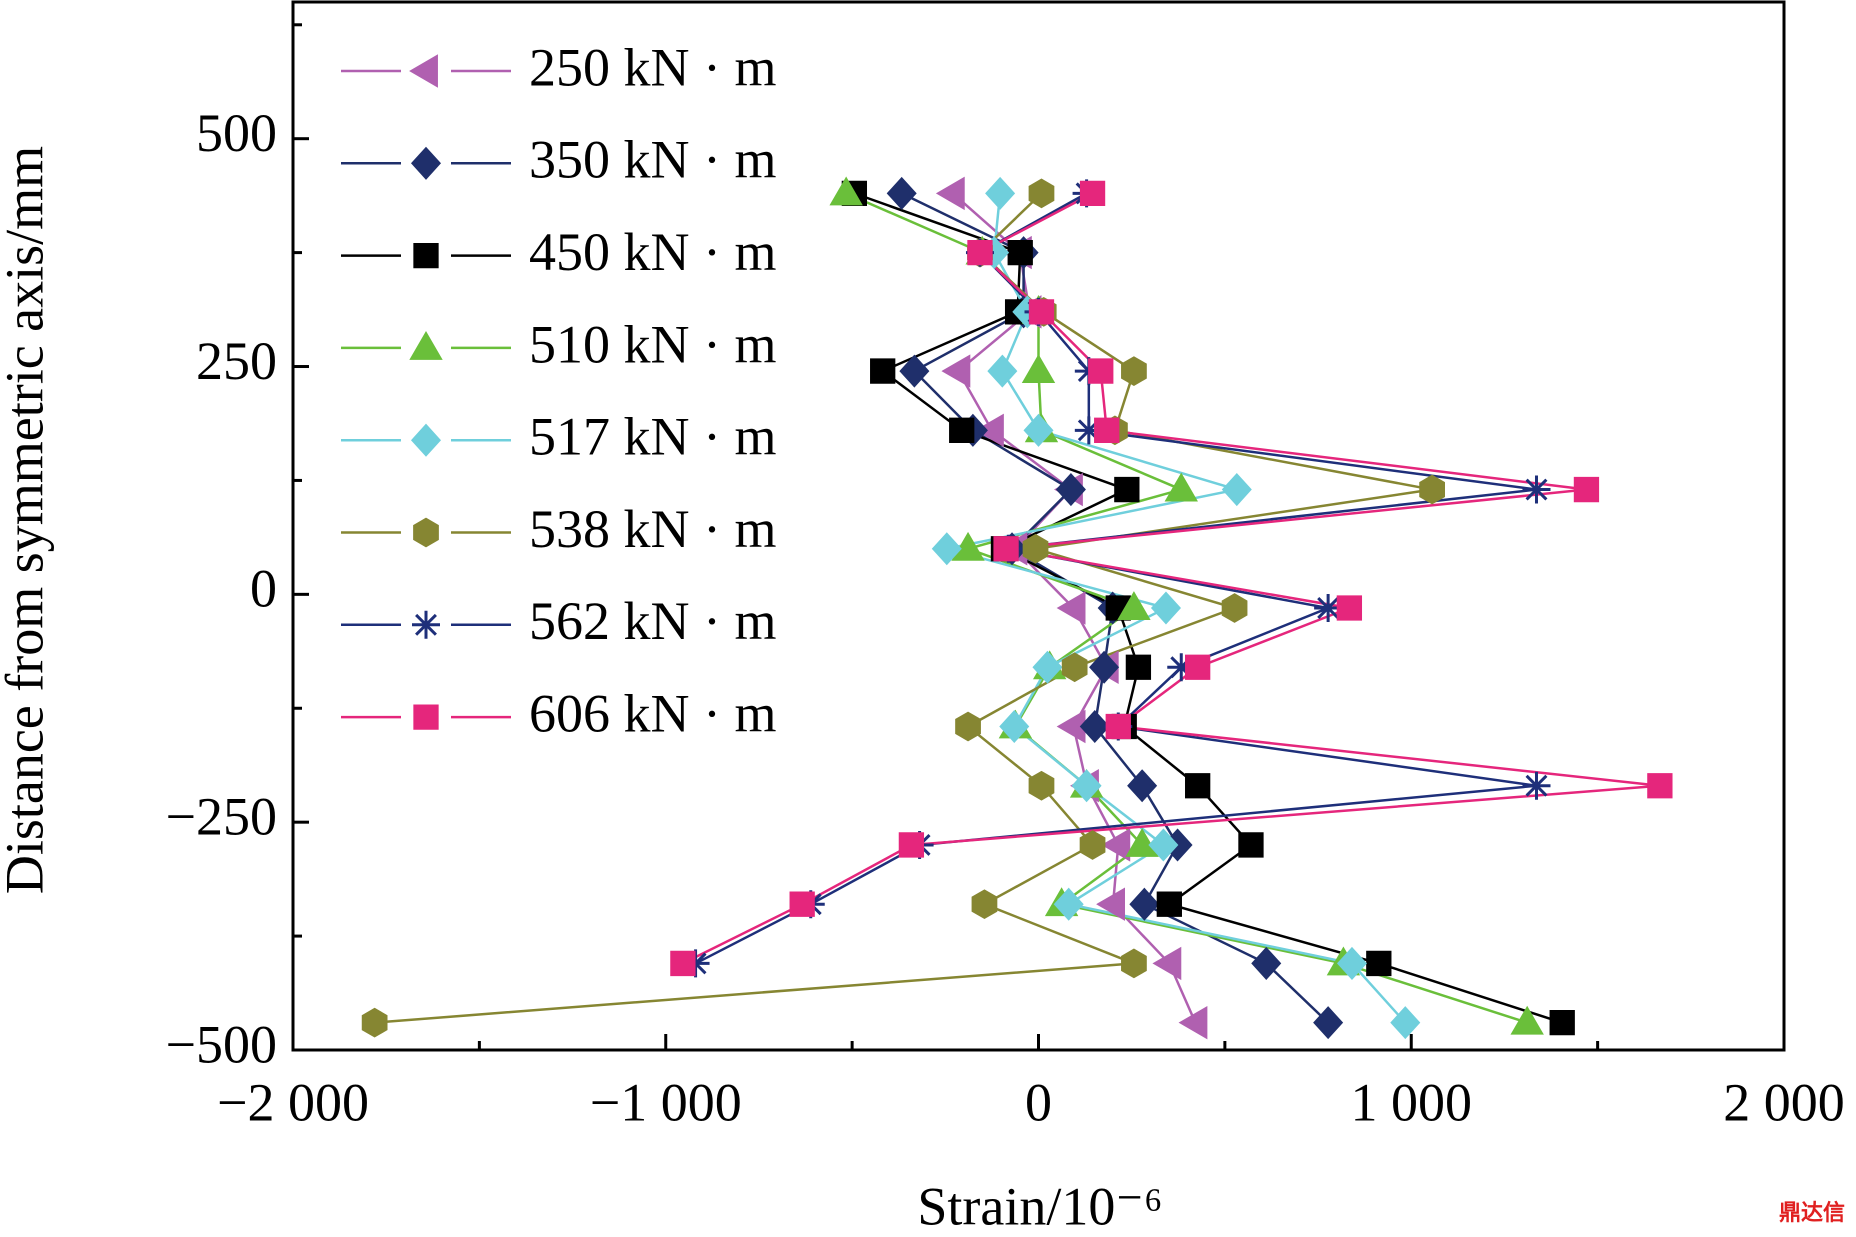  What do you see at coordinates (1412, 1102) in the screenshot?
I see `x-tick-label: 1 000` at bounding box center [1412, 1102].